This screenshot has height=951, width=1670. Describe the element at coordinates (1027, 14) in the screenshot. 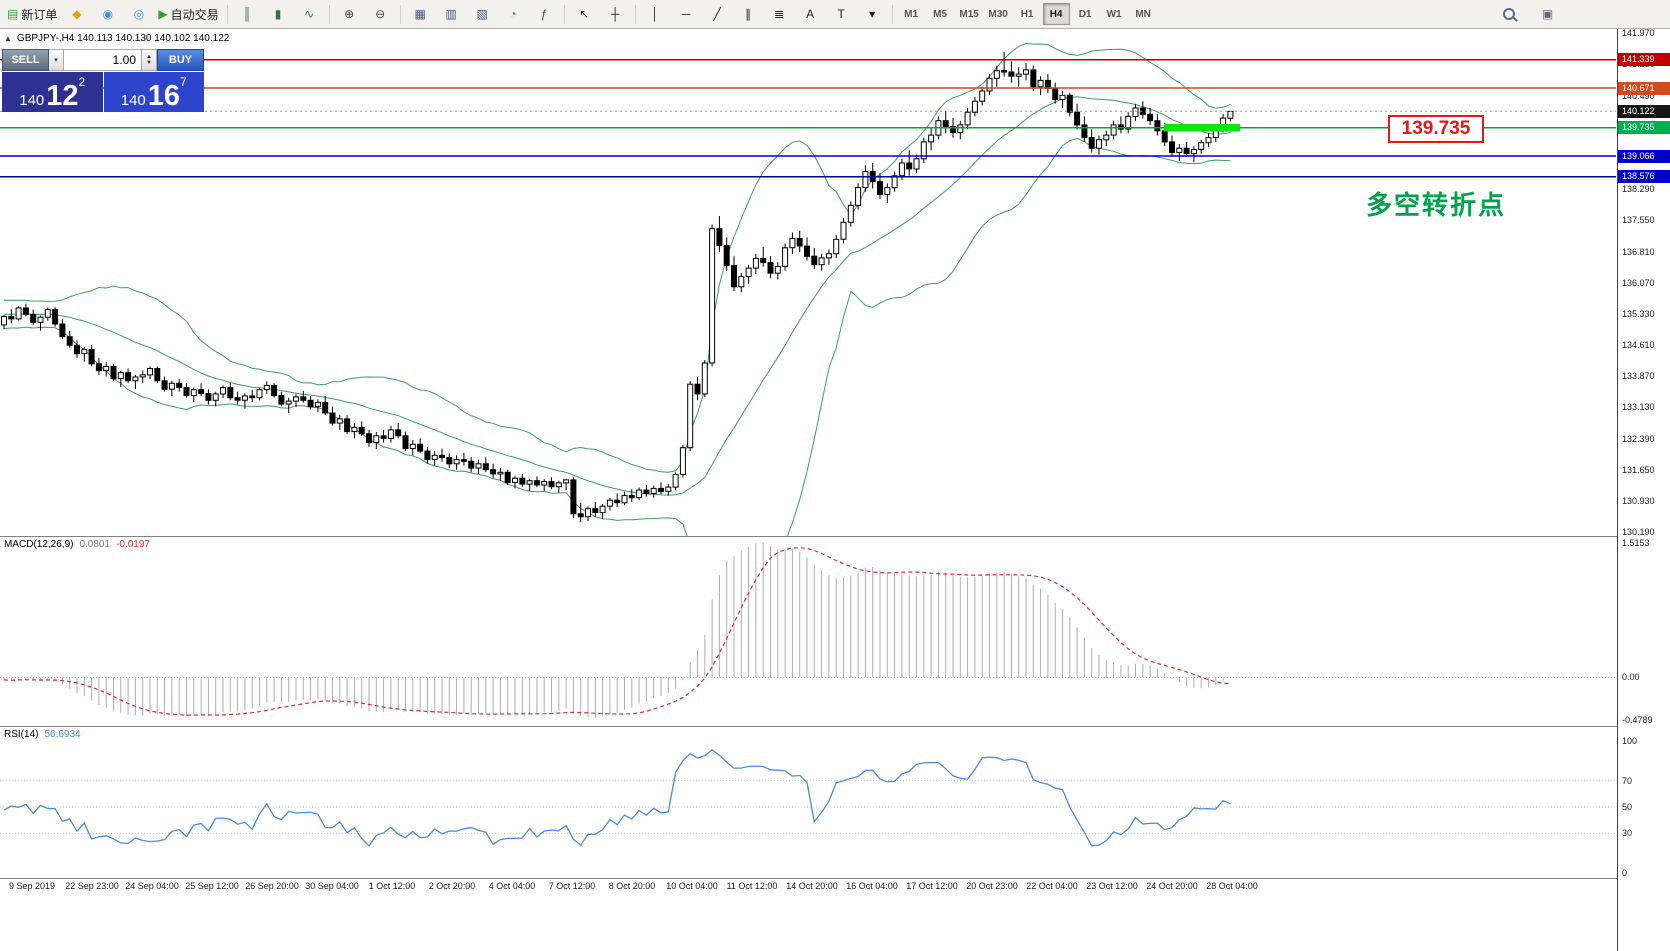

I see `timeframe-h1-button: H1` at that location.